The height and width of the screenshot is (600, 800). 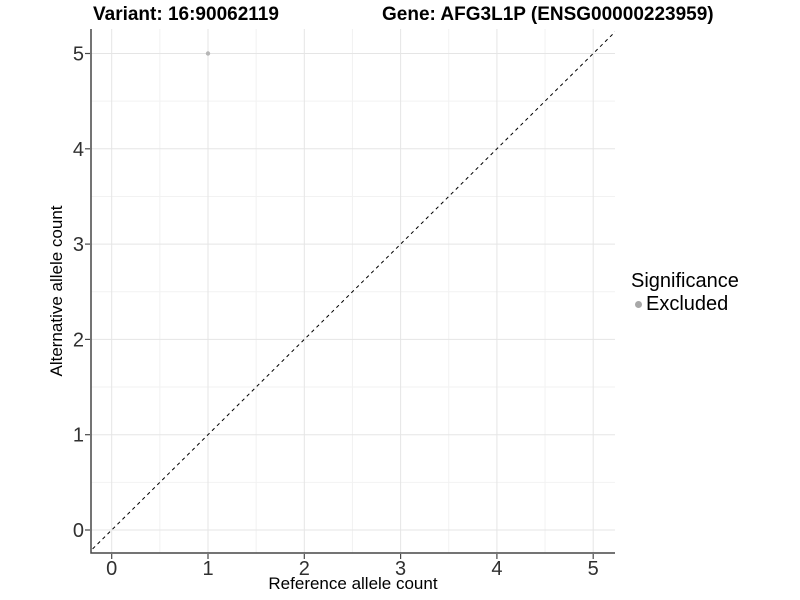 What do you see at coordinates (186, 14) in the screenshot?
I see `plot-title-variant: Variant: 16:90062119` at bounding box center [186, 14].